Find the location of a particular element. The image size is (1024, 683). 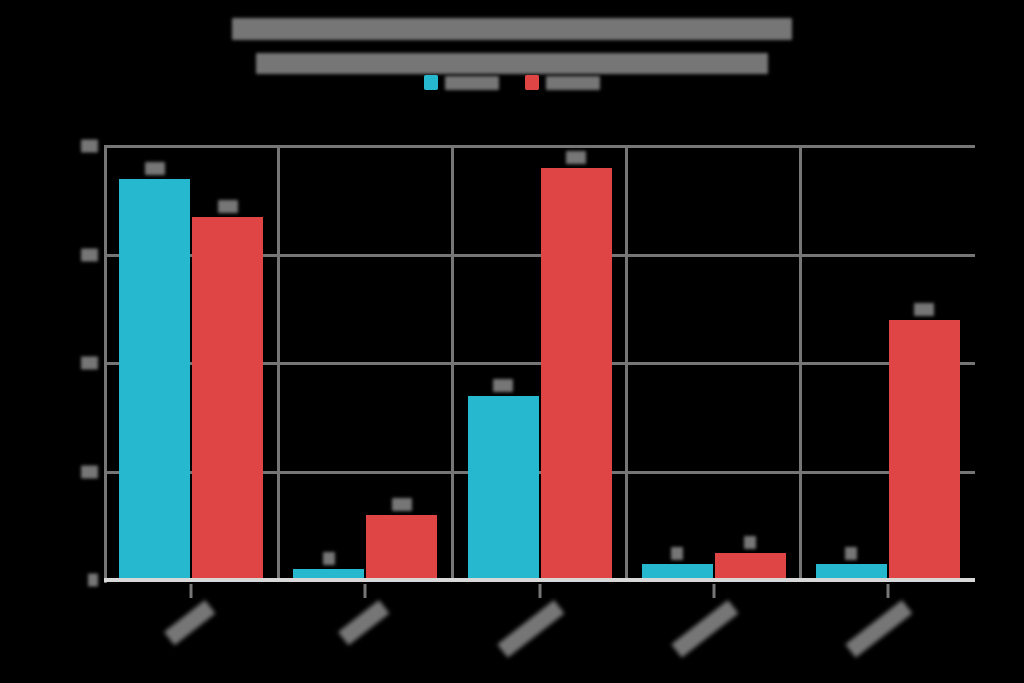

chart-header: [redacted title] [redacted subtitle] is located at coordinates (512, 48).